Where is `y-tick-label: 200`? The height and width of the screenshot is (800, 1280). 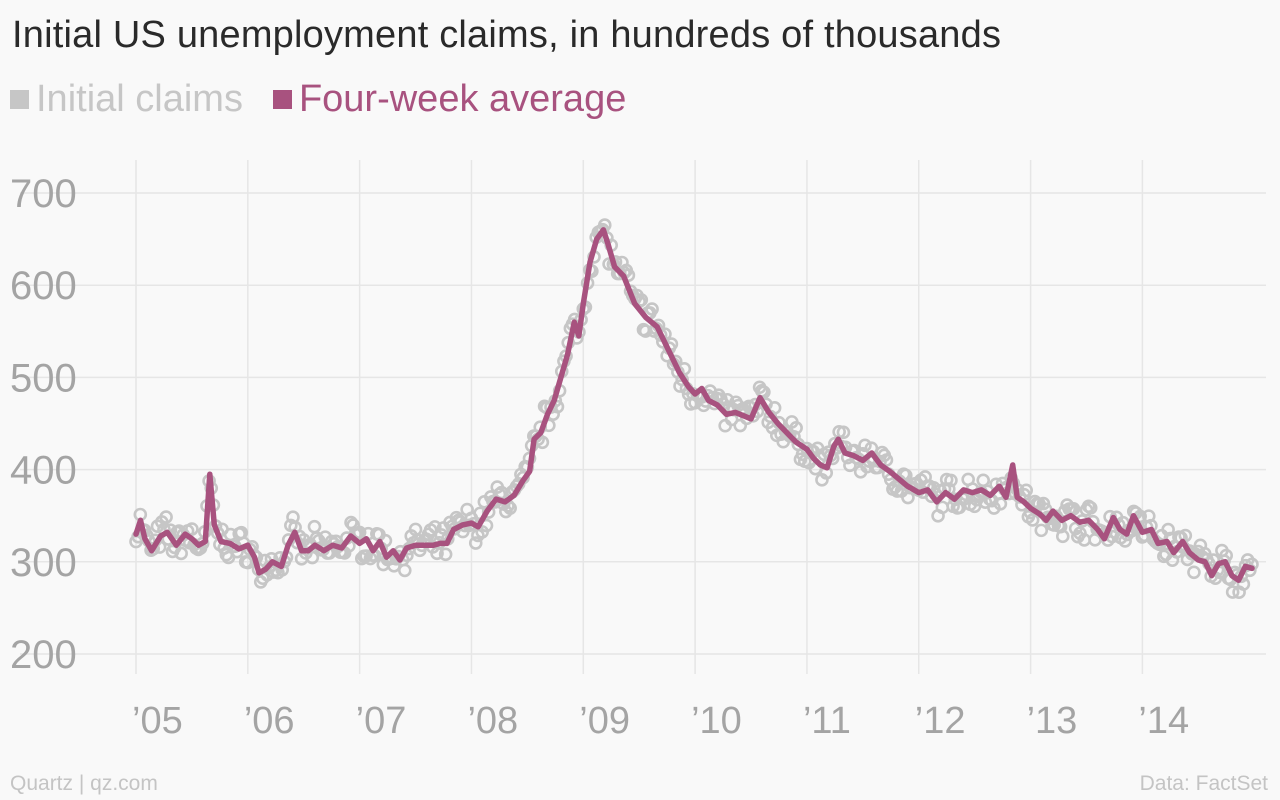 y-tick-label: 200 is located at coordinates (43, 655).